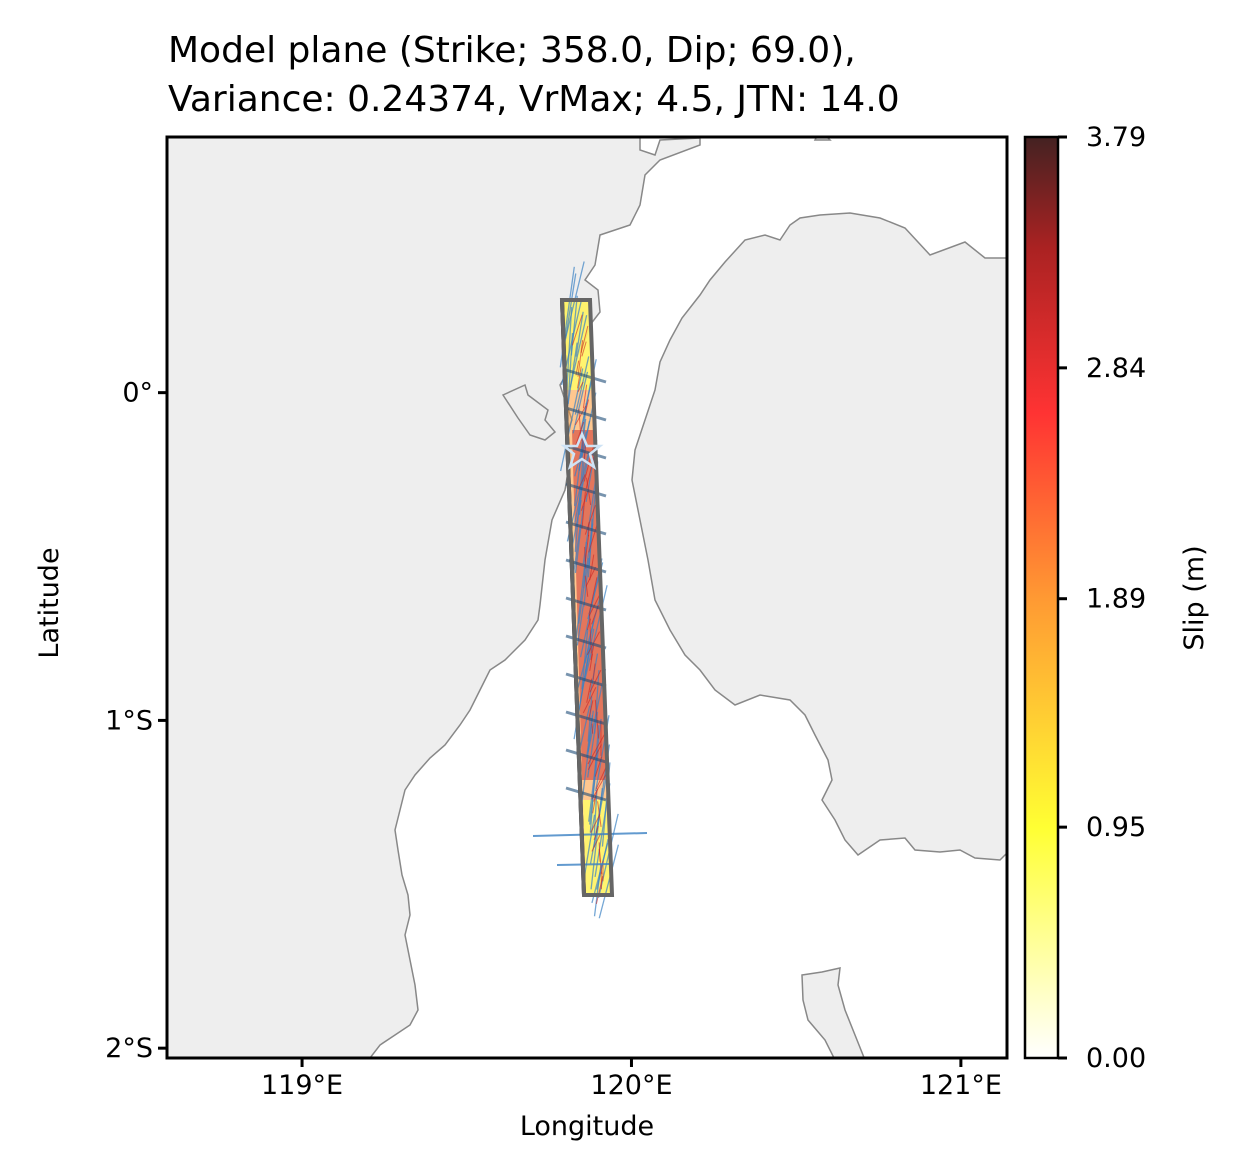 The height and width of the screenshot is (1172, 1240). Describe the element at coordinates (129, 720) in the screenshot. I see `y-tick-label: 1°S` at that location.